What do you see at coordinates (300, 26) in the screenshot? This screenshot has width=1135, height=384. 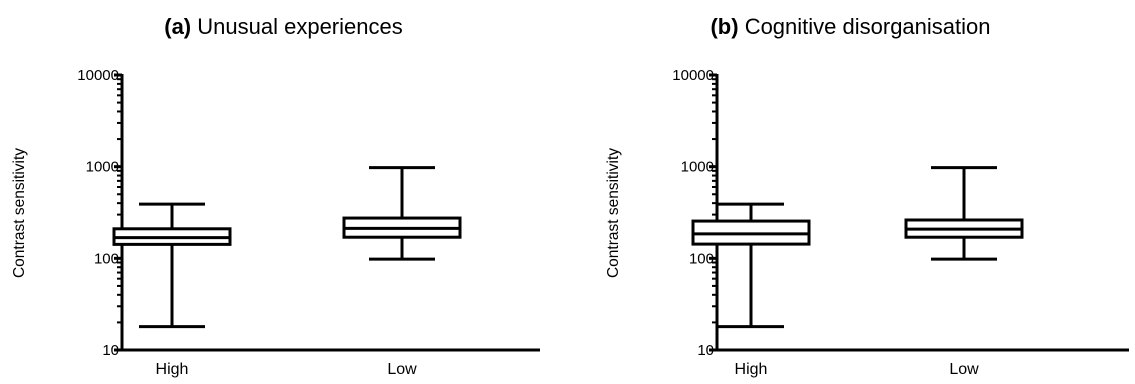 I see `title-text: Unusual experiences` at bounding box center [300, 26].